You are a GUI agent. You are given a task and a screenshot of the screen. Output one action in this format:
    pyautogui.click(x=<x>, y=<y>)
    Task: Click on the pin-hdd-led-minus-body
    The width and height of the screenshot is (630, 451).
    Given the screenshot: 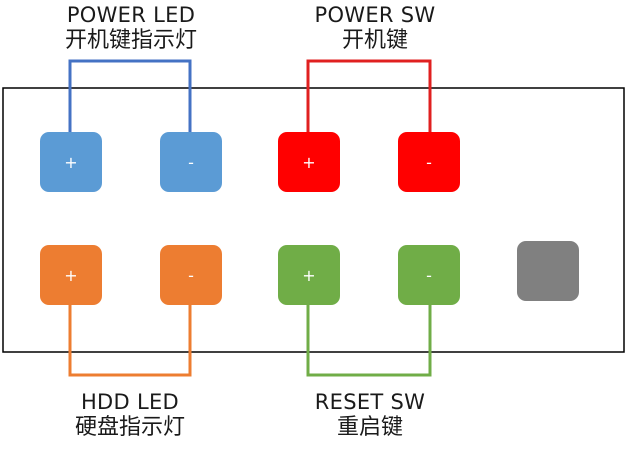 What is the action you would take?
    pyautogui.click(x=191, y=275)
    